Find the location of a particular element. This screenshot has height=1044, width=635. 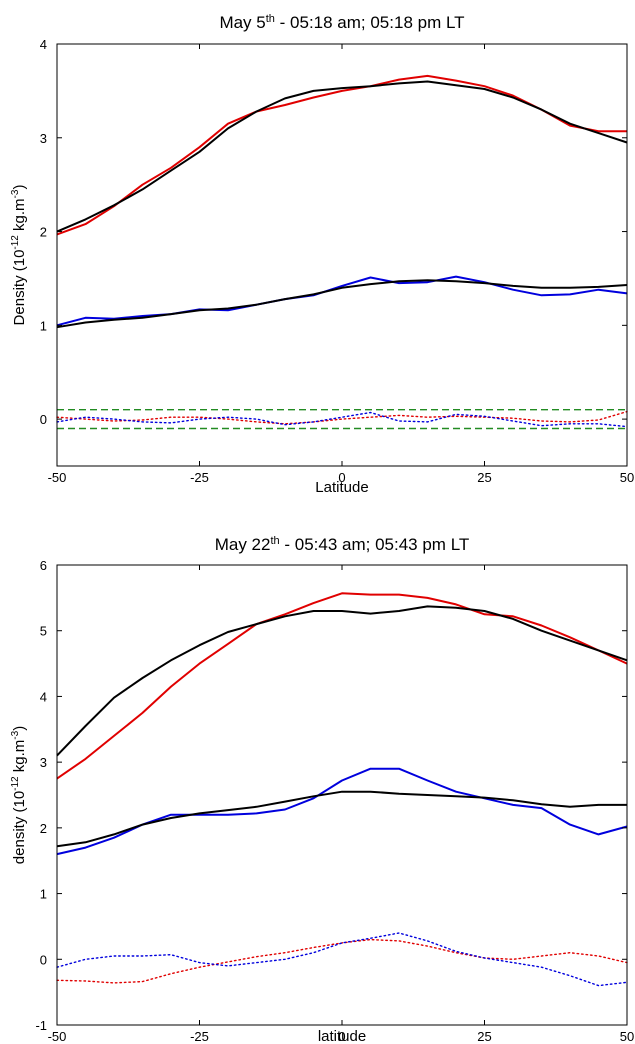

chart-title: May 5th - 05:18 am; 05:18 pm LT is located at coordinates (341, 22).